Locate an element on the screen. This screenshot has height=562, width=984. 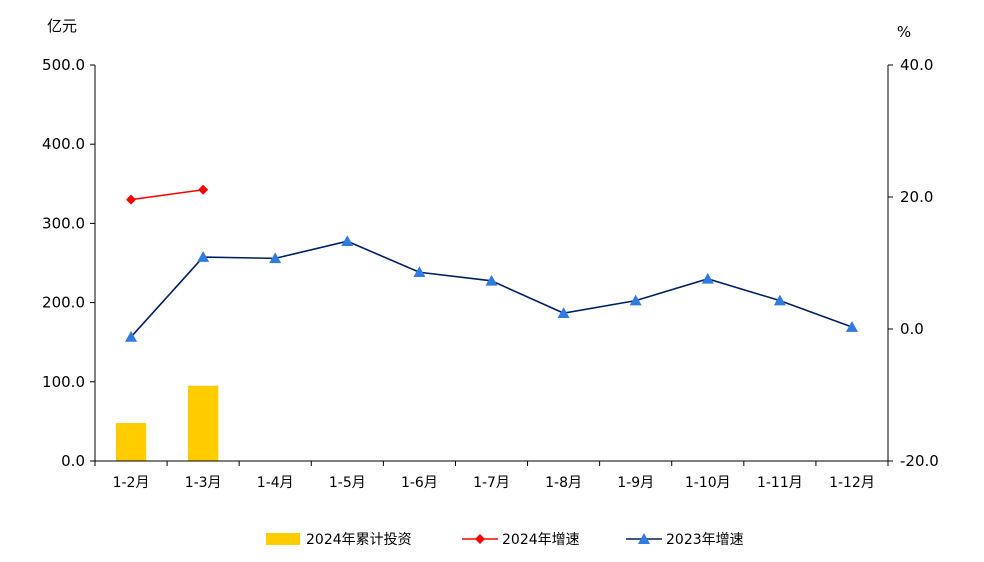
legend-label: 2023年增速 is located at coordinates (705, 540).